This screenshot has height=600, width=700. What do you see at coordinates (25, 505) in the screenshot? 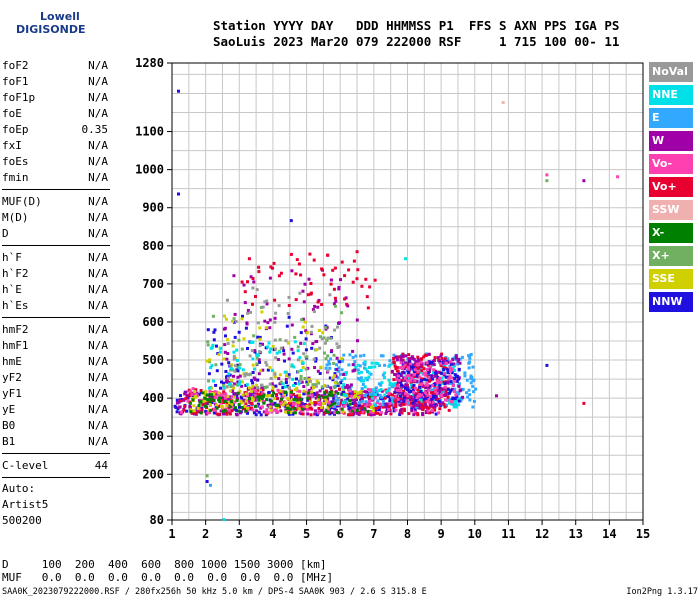
I see `autoscaling-info: Auto: Artist5 500200` at bounding box center [25, 505].